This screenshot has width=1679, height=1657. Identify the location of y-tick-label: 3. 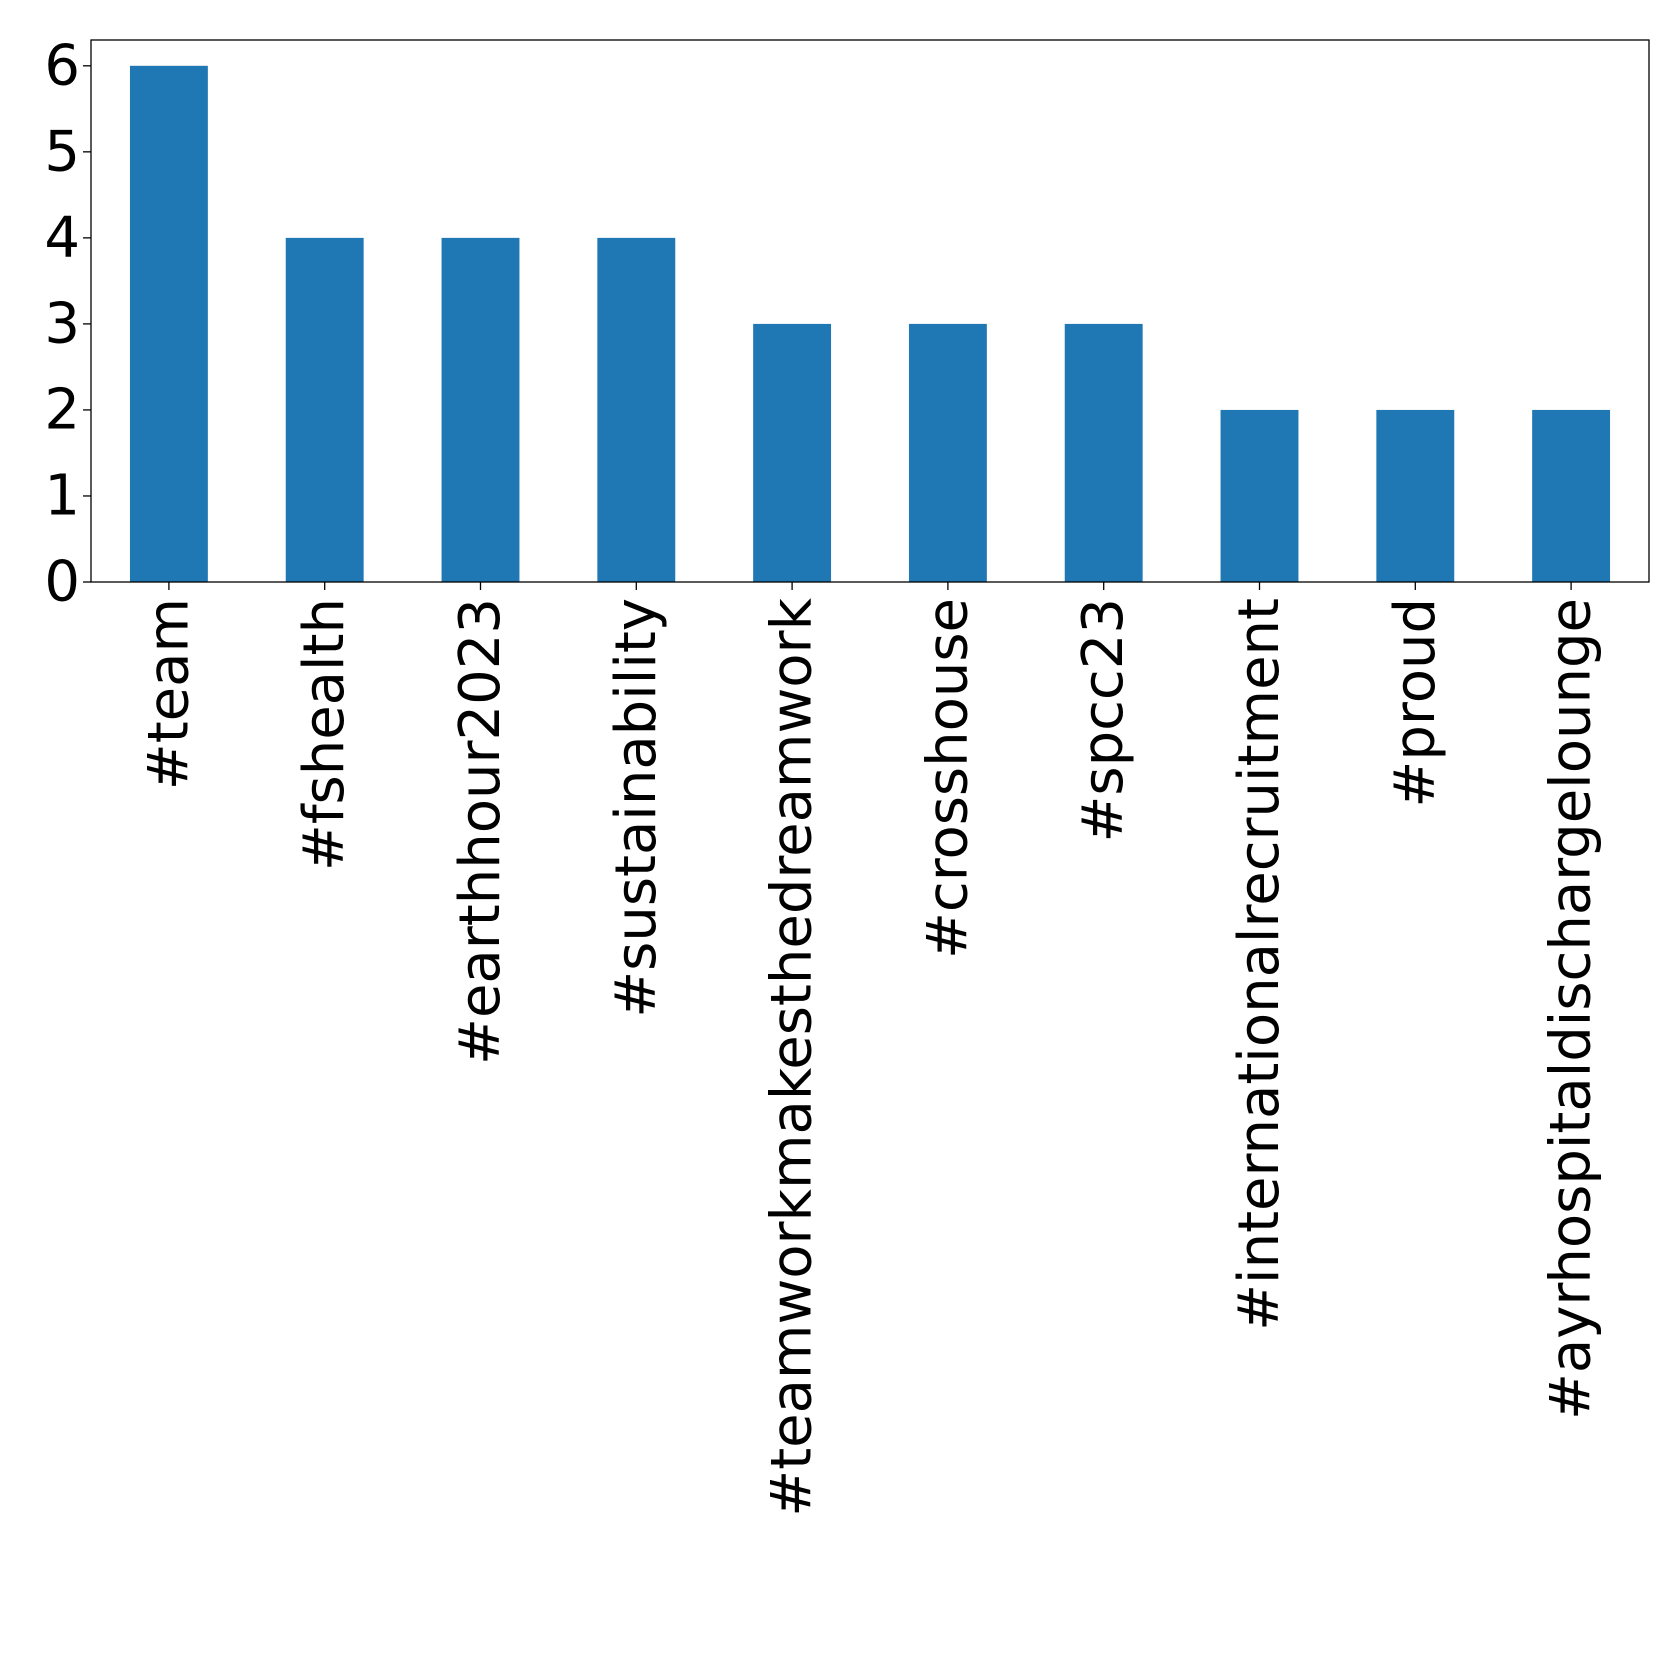
(62, 323).